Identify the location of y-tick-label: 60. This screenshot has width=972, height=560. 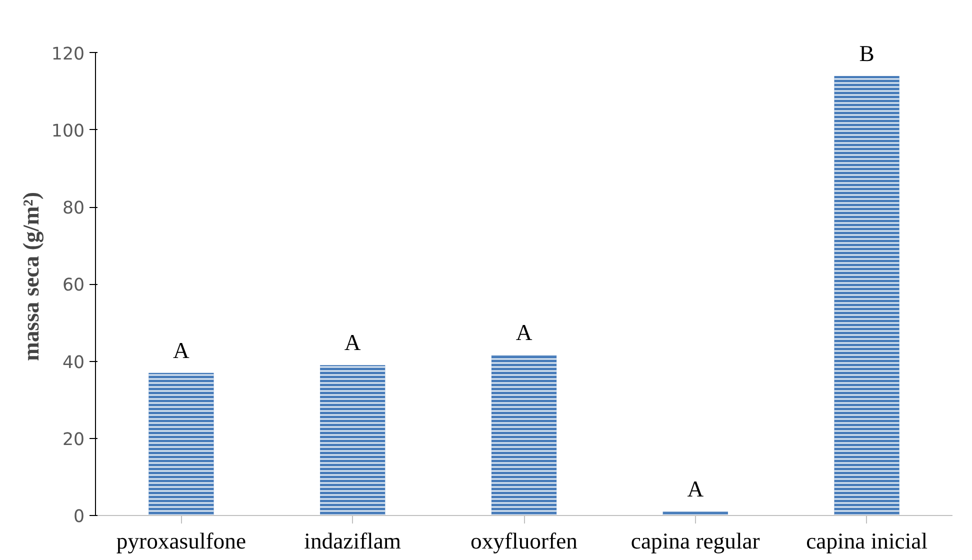
(73, 286).